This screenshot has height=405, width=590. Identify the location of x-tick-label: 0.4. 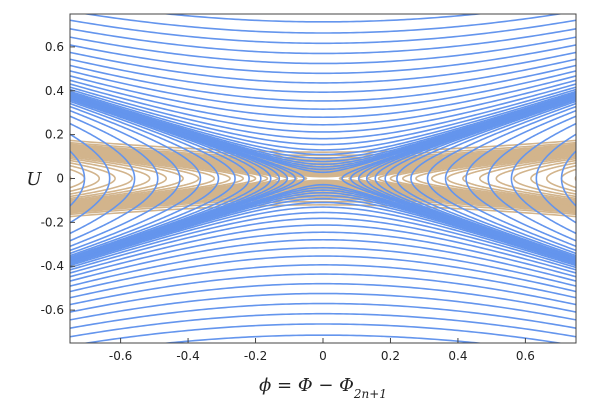
(457, 356).